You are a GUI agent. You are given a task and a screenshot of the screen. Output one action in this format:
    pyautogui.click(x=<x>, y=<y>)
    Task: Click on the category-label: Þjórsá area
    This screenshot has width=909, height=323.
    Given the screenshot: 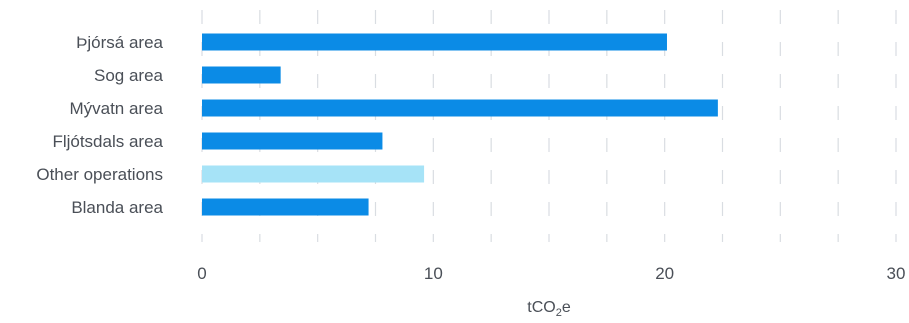 What is the action you would take?
    pyautogui.click(x=119, y=42)
    